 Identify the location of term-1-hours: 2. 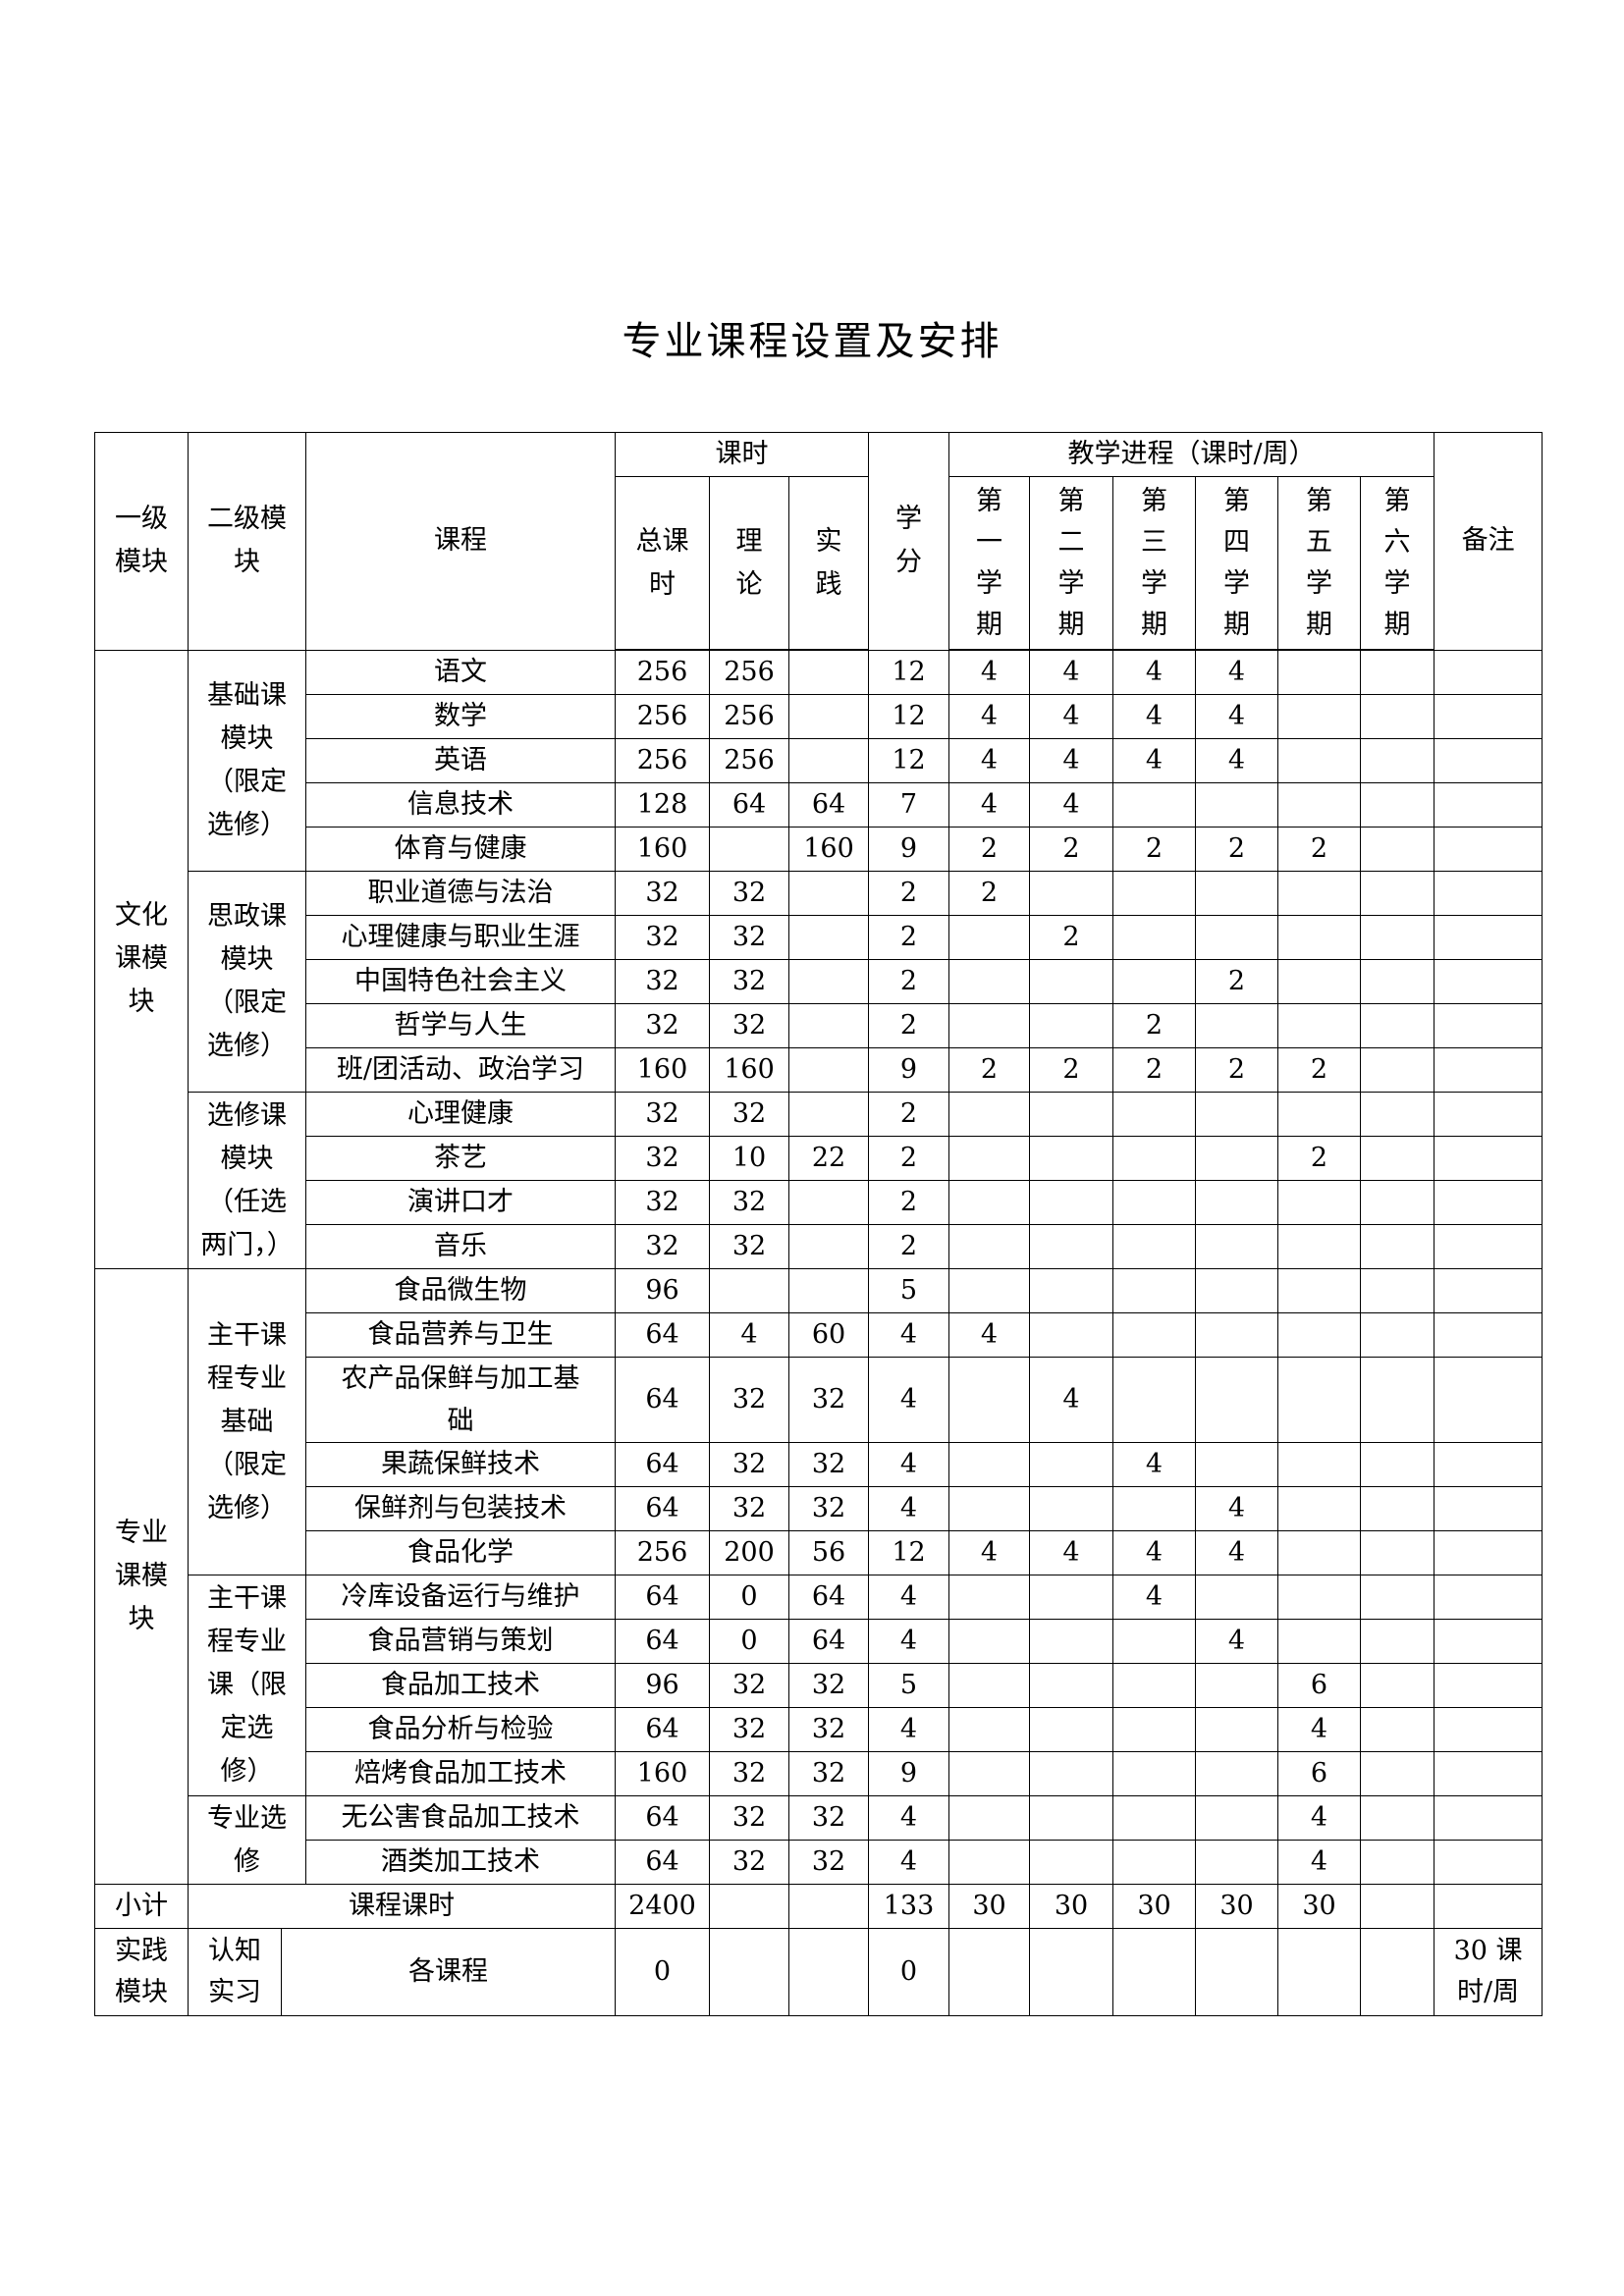
(989, 850).